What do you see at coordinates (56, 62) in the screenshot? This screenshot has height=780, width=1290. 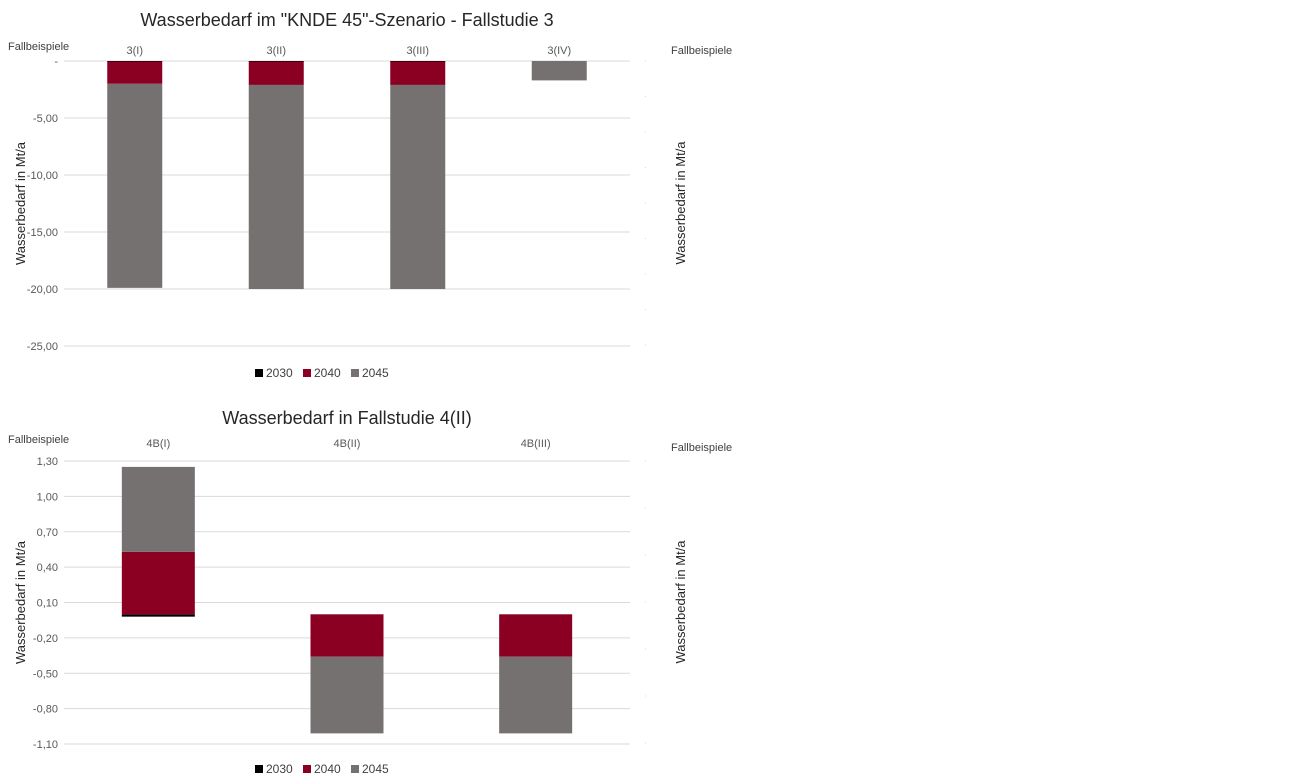 I see `y-tick-label: -` at bounding box center [56, 62].